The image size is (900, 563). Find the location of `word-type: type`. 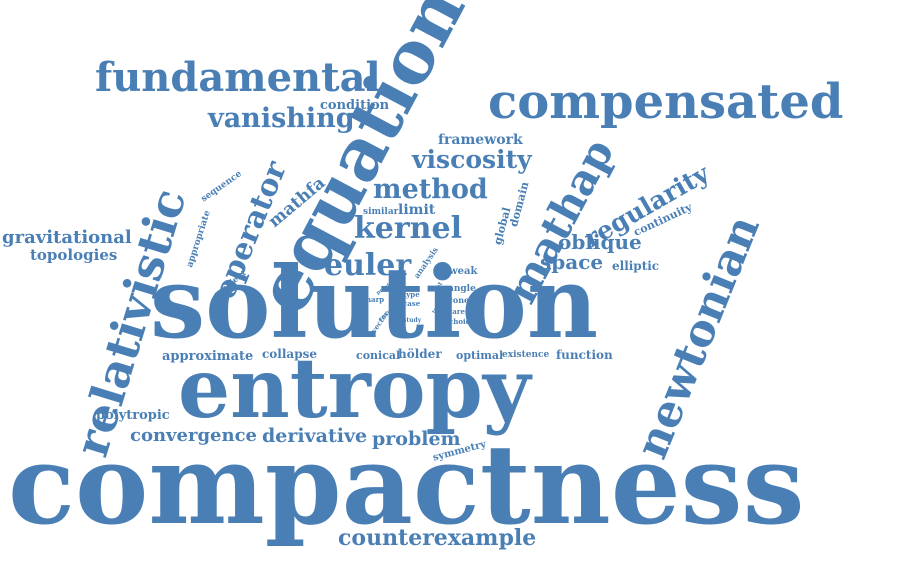

word-type: type is located at coordinates (411, 294).